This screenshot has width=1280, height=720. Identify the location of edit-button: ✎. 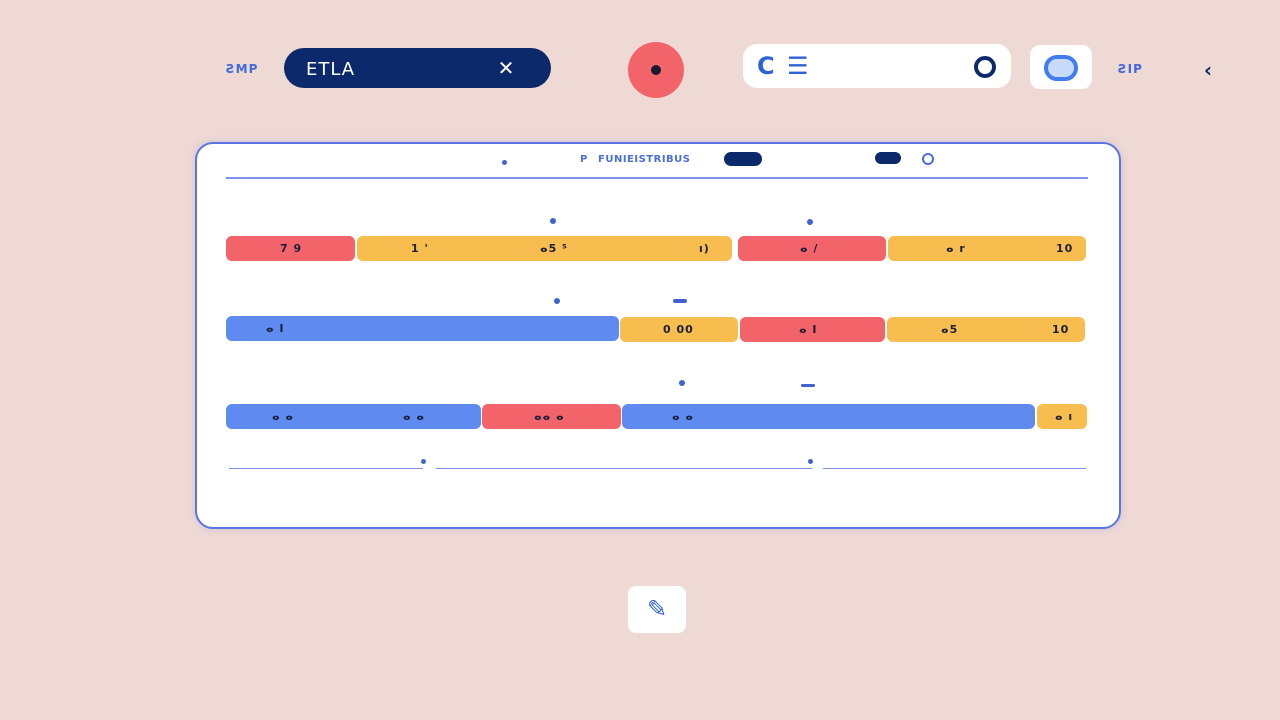
(657, 609).